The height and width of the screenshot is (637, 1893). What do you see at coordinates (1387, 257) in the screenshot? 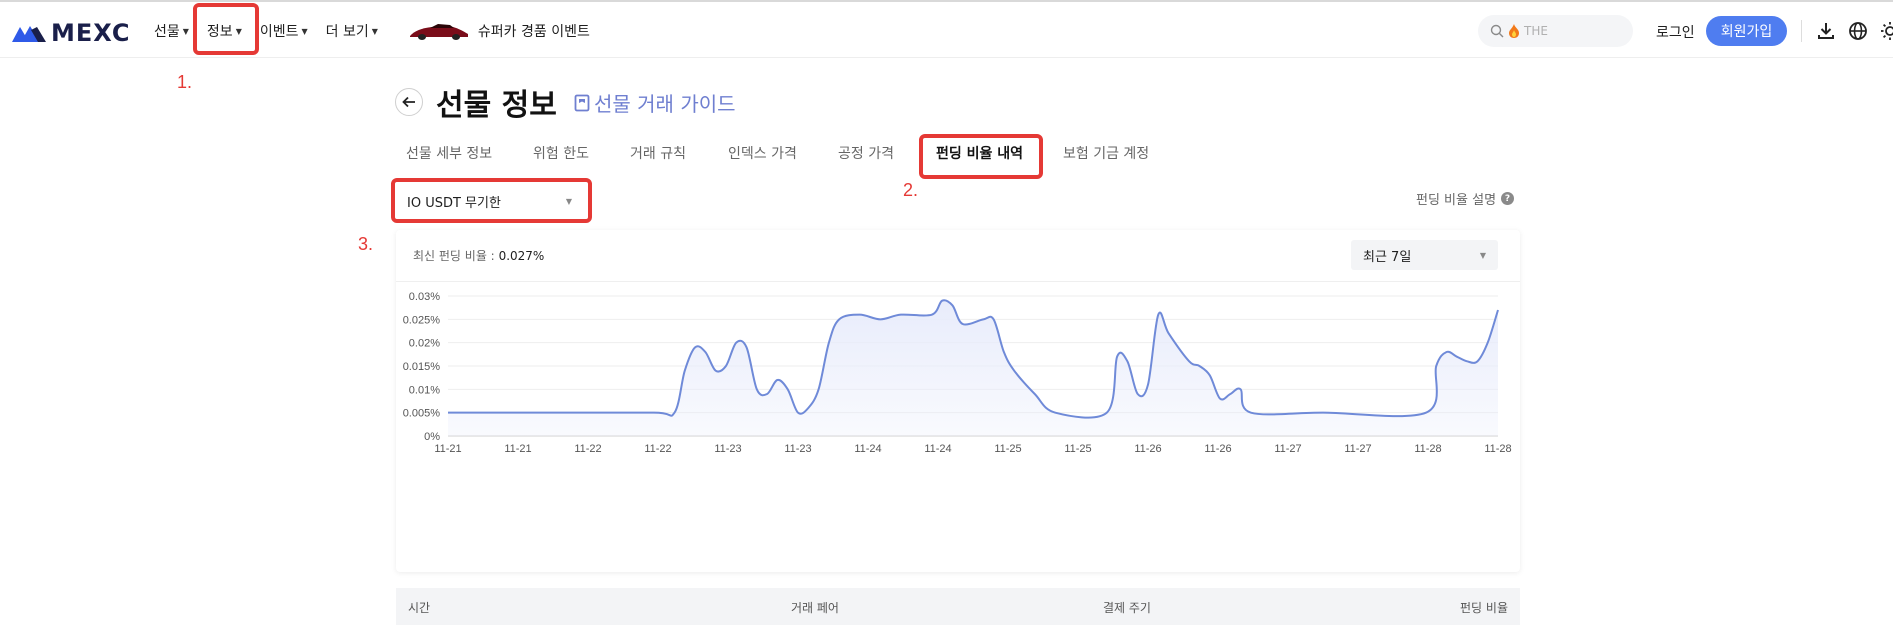
I see `period-select-value: 최근 7일` at bounding box center [1387, 257].